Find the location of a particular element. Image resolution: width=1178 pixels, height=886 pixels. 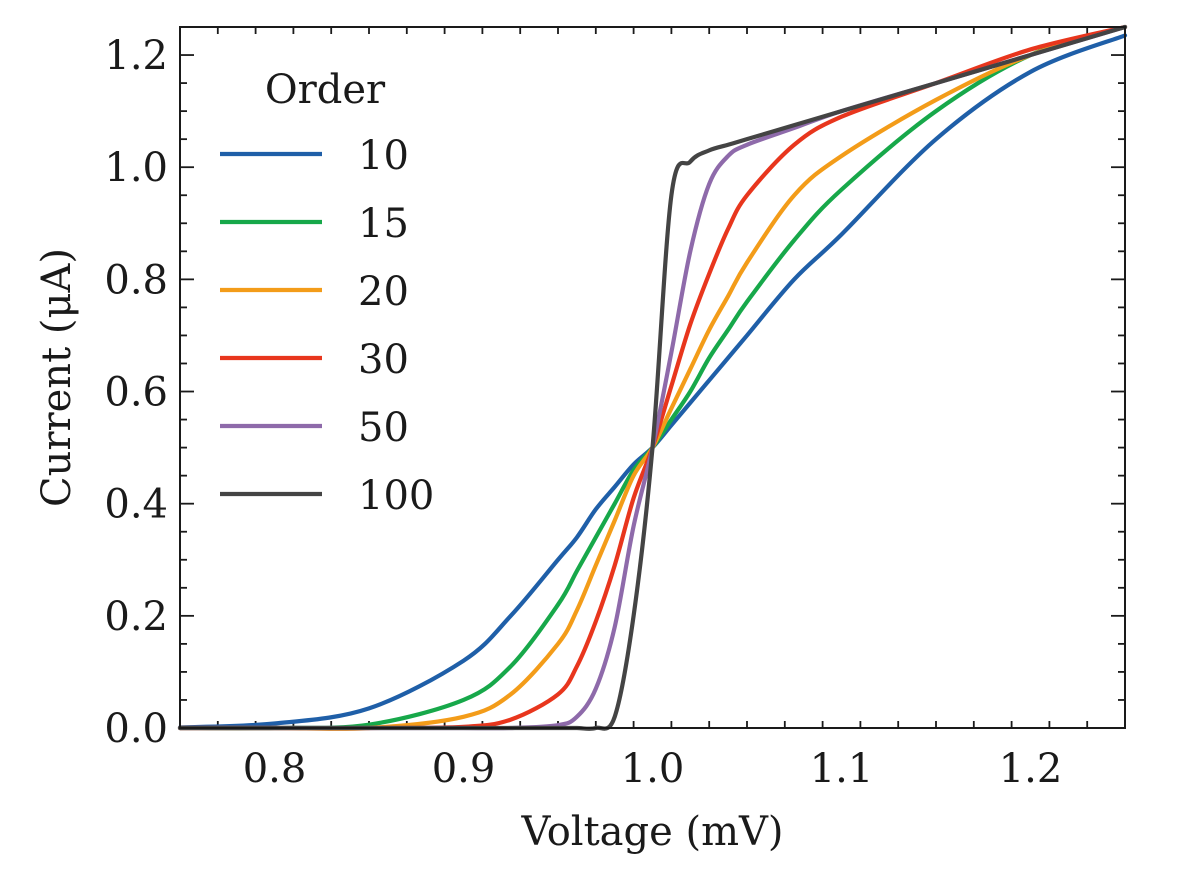

legend-label: 50 is located at coordinates (383, 428).